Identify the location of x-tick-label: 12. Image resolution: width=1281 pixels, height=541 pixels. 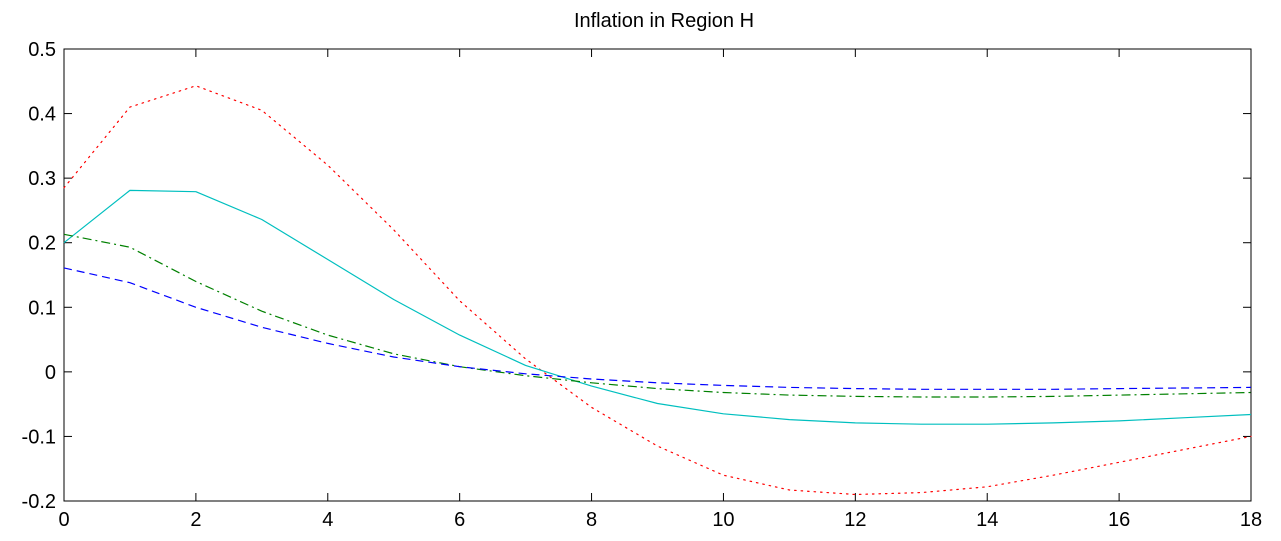
(855, 520).